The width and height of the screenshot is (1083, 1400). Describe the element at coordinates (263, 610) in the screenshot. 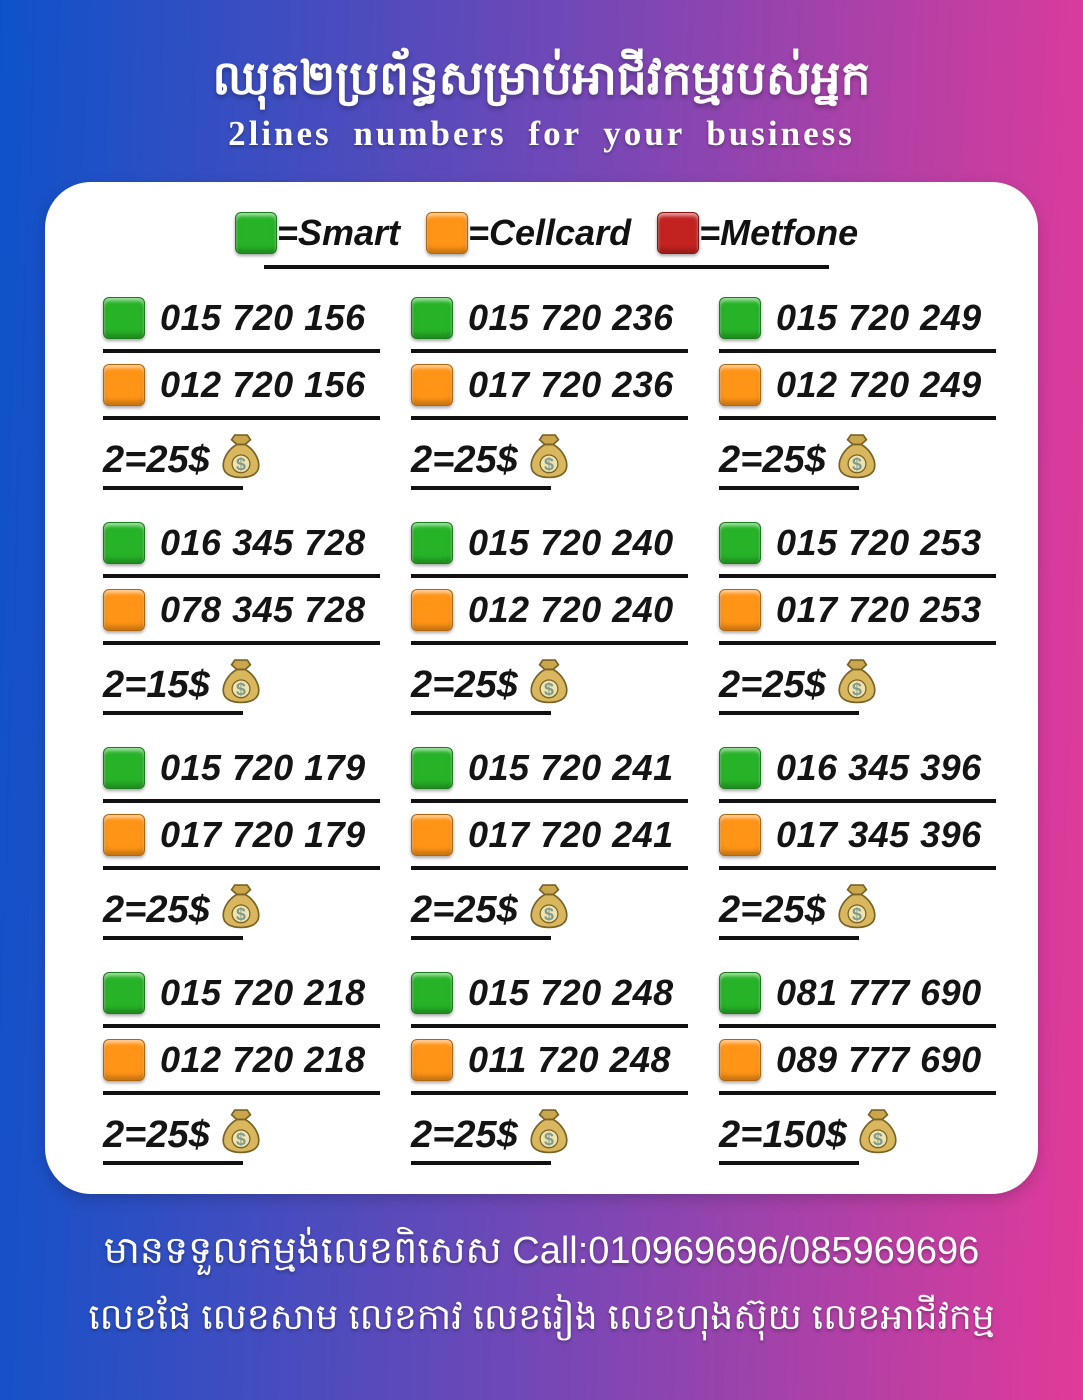

I see `phone-number-secondary: 078 345 728` at that location.